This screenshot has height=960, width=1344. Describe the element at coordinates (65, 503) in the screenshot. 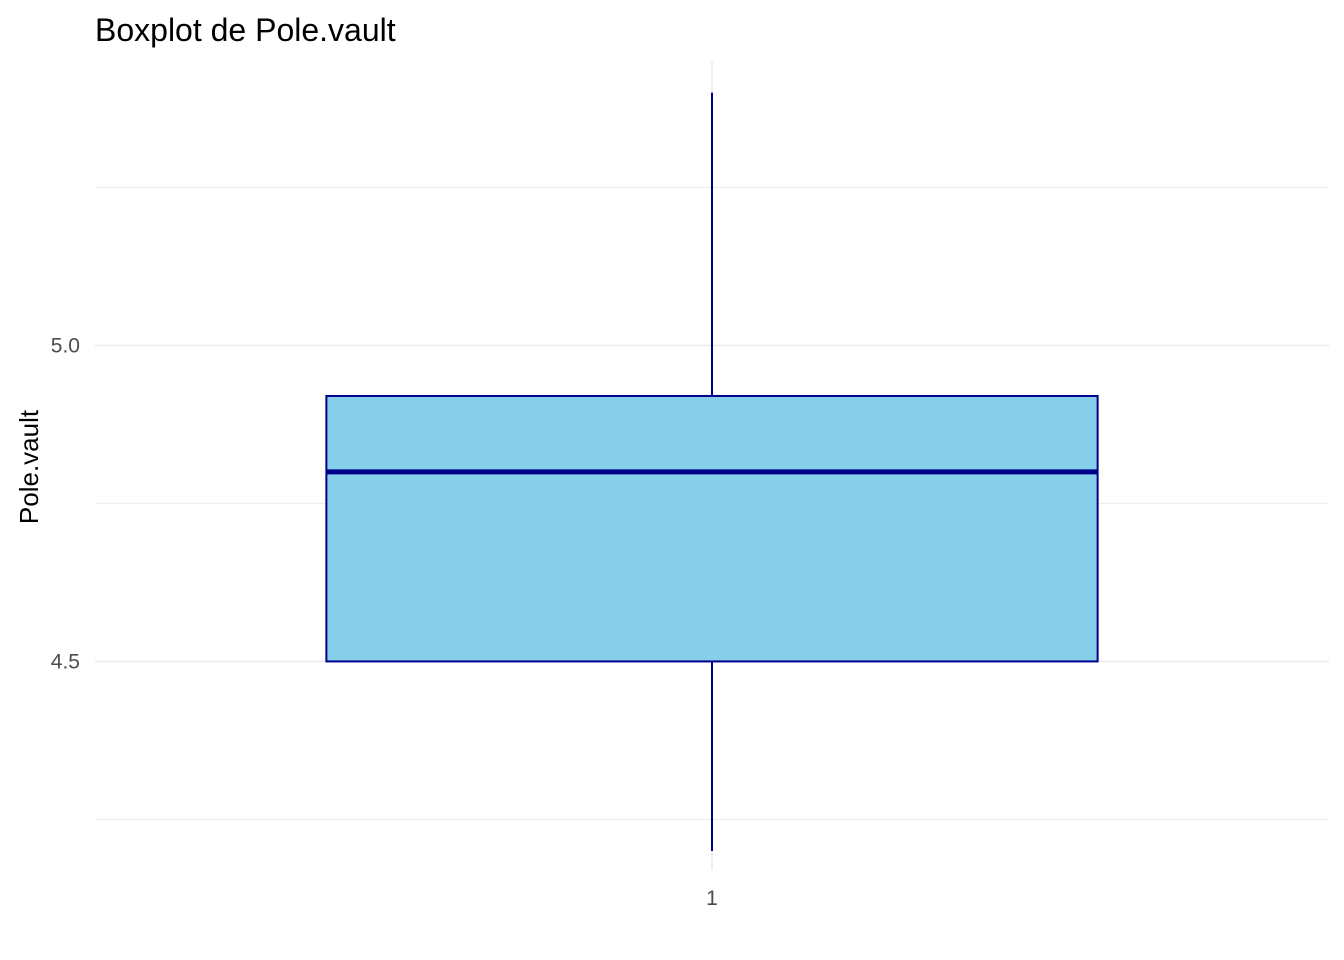

I see `y-axis-ticks: 4.5 5.0` at that location.